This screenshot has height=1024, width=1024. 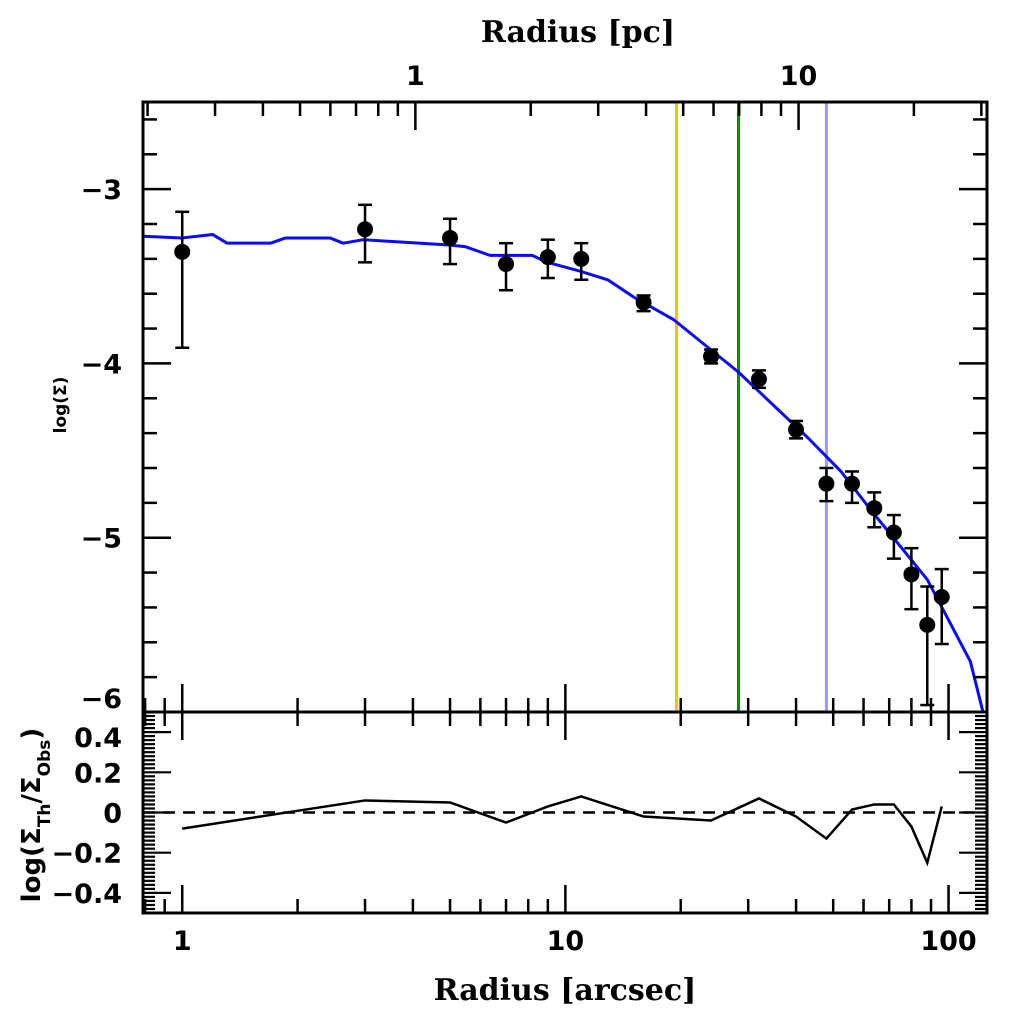 What do you see at coordinates (45, 758) in the screenshot?
I see `residual-ylabel-sub-obs: Obs` at bounding box center [45, 758].